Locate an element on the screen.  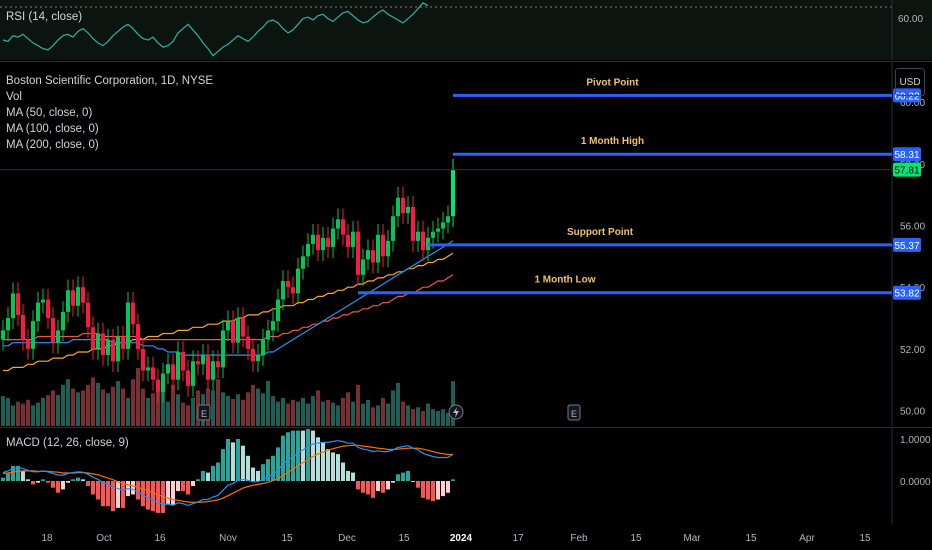
chart-title: Boston Scientific Corporation, 1D, NYSE is located at coordinates (110, 81).